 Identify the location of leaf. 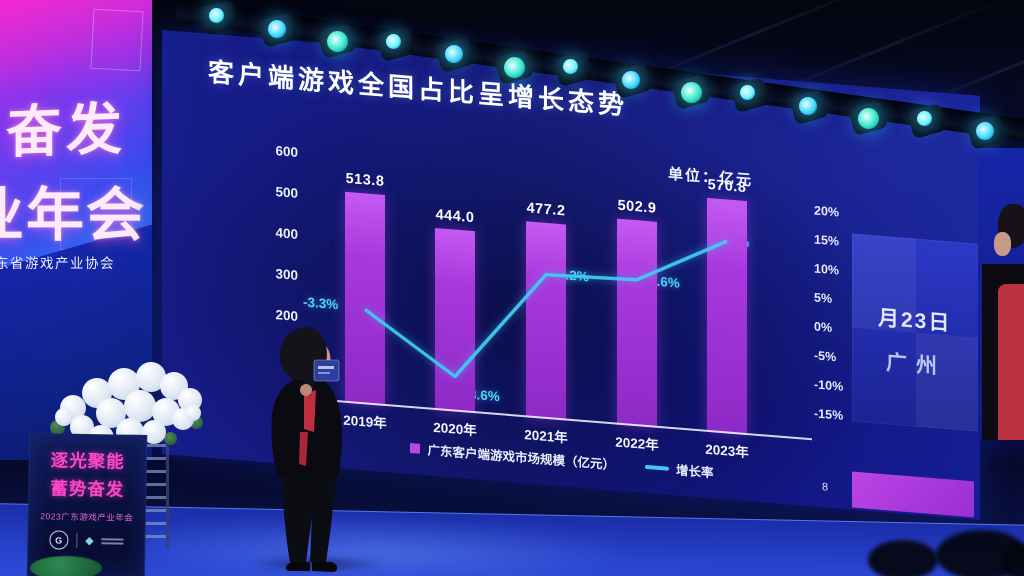
(170, 438).